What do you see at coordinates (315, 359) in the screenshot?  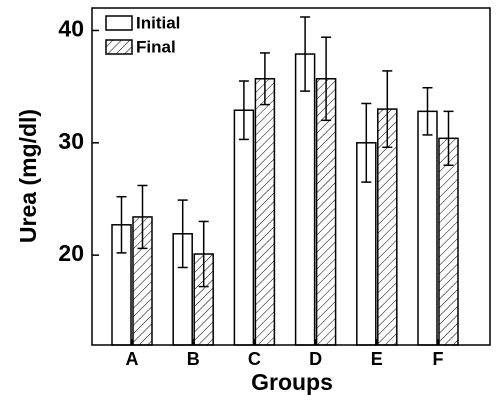 I see `x-tick-label: D` at bounding box center [315, 359].